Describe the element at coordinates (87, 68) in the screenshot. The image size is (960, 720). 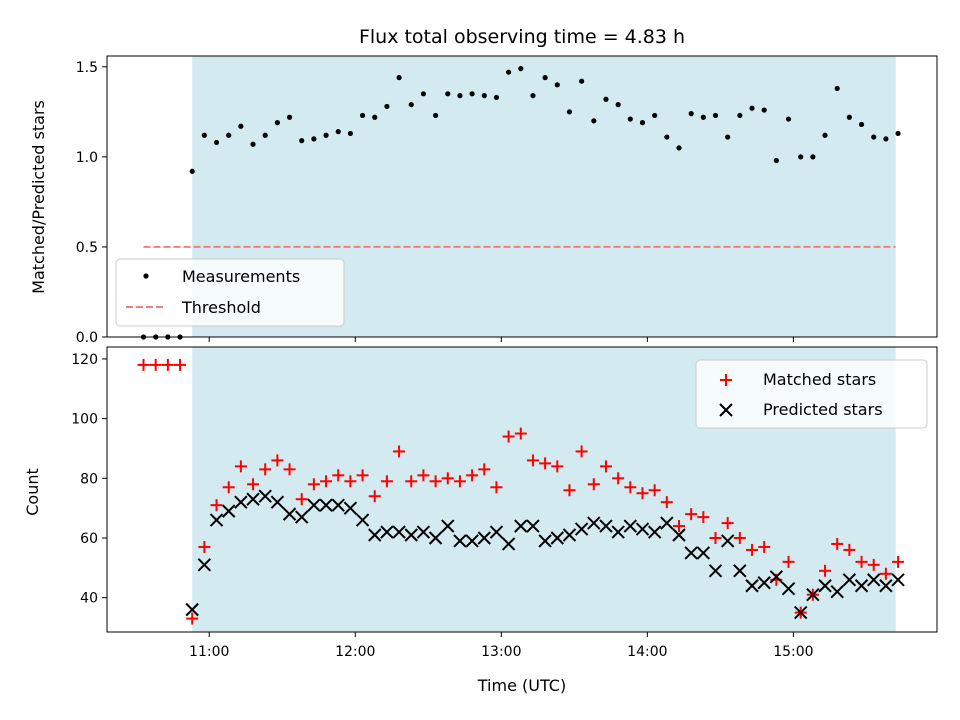
I see `y-tick-label: 1.5` at that location.